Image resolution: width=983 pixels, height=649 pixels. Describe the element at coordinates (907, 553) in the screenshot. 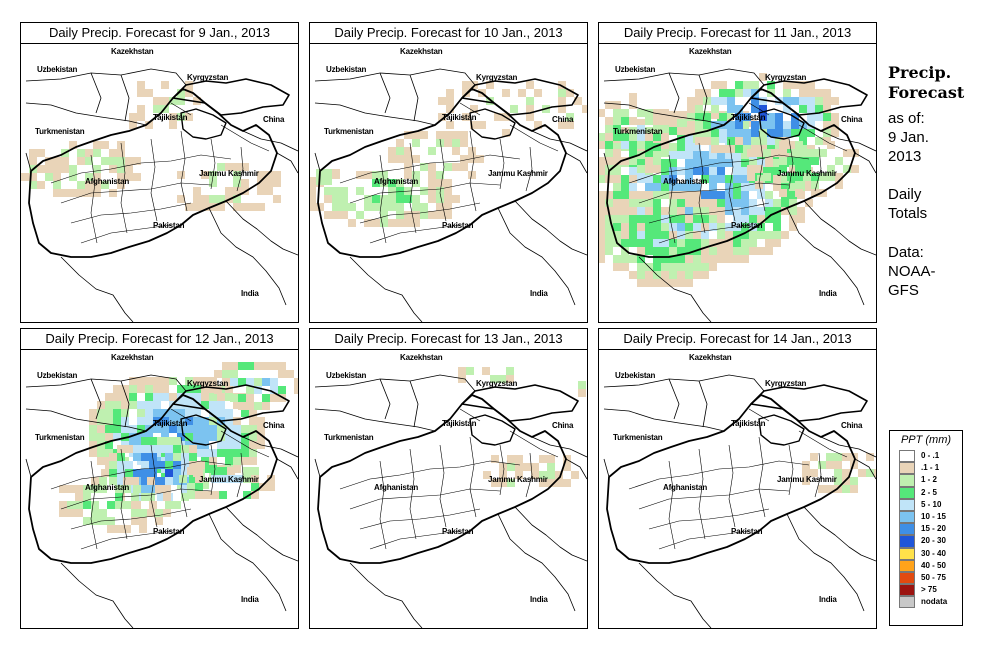

I see `legend-swatch` at that location.